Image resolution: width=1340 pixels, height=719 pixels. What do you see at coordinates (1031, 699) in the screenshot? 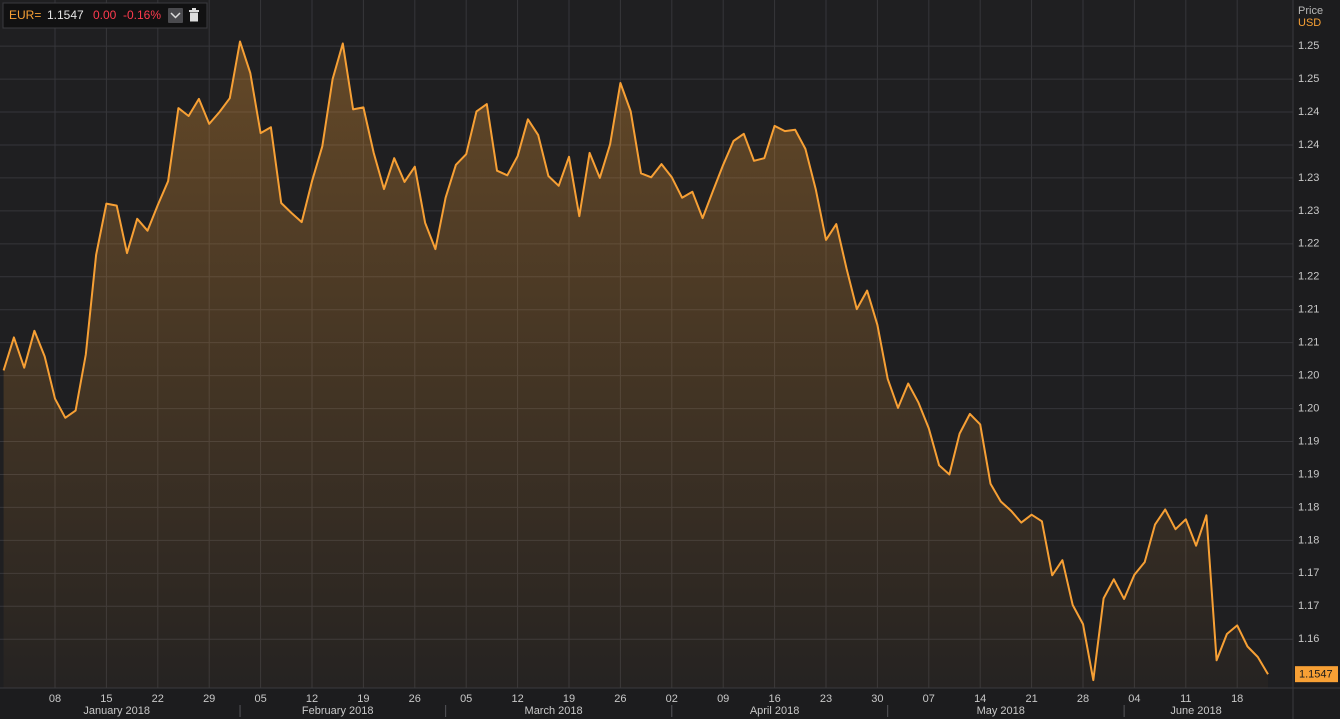
I see `x-tick-label: 21` at bounding box center [1031, 699].